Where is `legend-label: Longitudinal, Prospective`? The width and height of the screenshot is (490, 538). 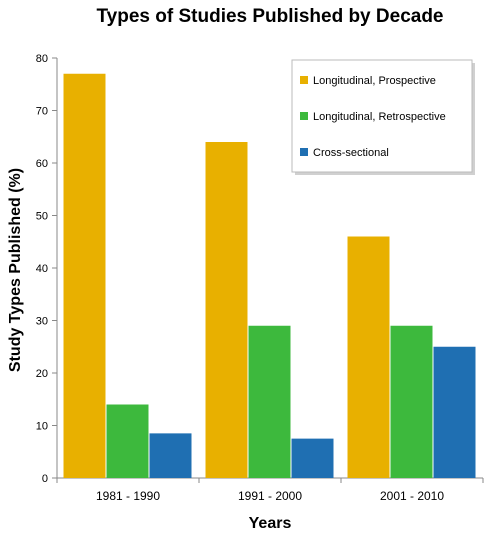
legend-label: Longitudinal, Prospective is located at coordinates (374, 81).